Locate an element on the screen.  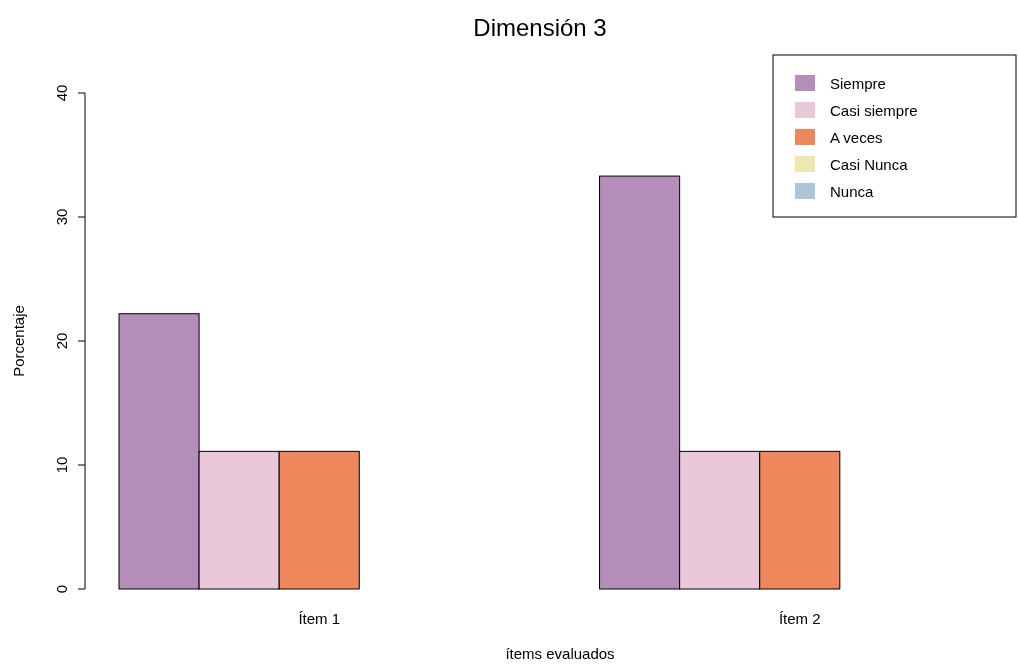
x-tick-label: Ítem 2 is located at coordinates (799, 618).